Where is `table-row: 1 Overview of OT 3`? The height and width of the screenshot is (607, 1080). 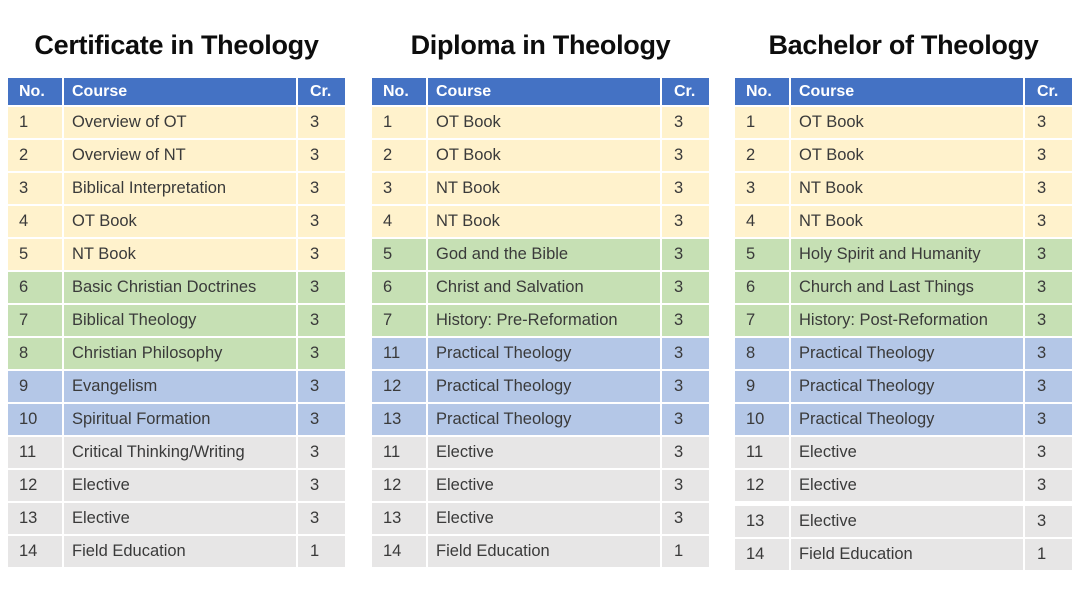 table-row: 1 Overview of OT 3 is located at coordinates (176, 122).